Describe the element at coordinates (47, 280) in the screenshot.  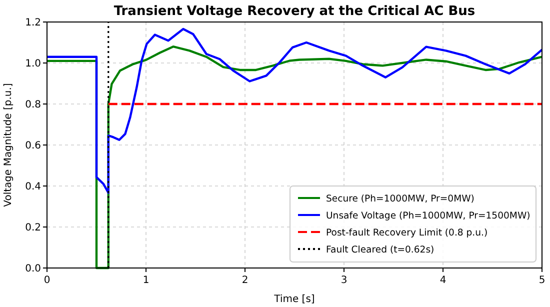
I see `x-tick-label: 0` at that location.